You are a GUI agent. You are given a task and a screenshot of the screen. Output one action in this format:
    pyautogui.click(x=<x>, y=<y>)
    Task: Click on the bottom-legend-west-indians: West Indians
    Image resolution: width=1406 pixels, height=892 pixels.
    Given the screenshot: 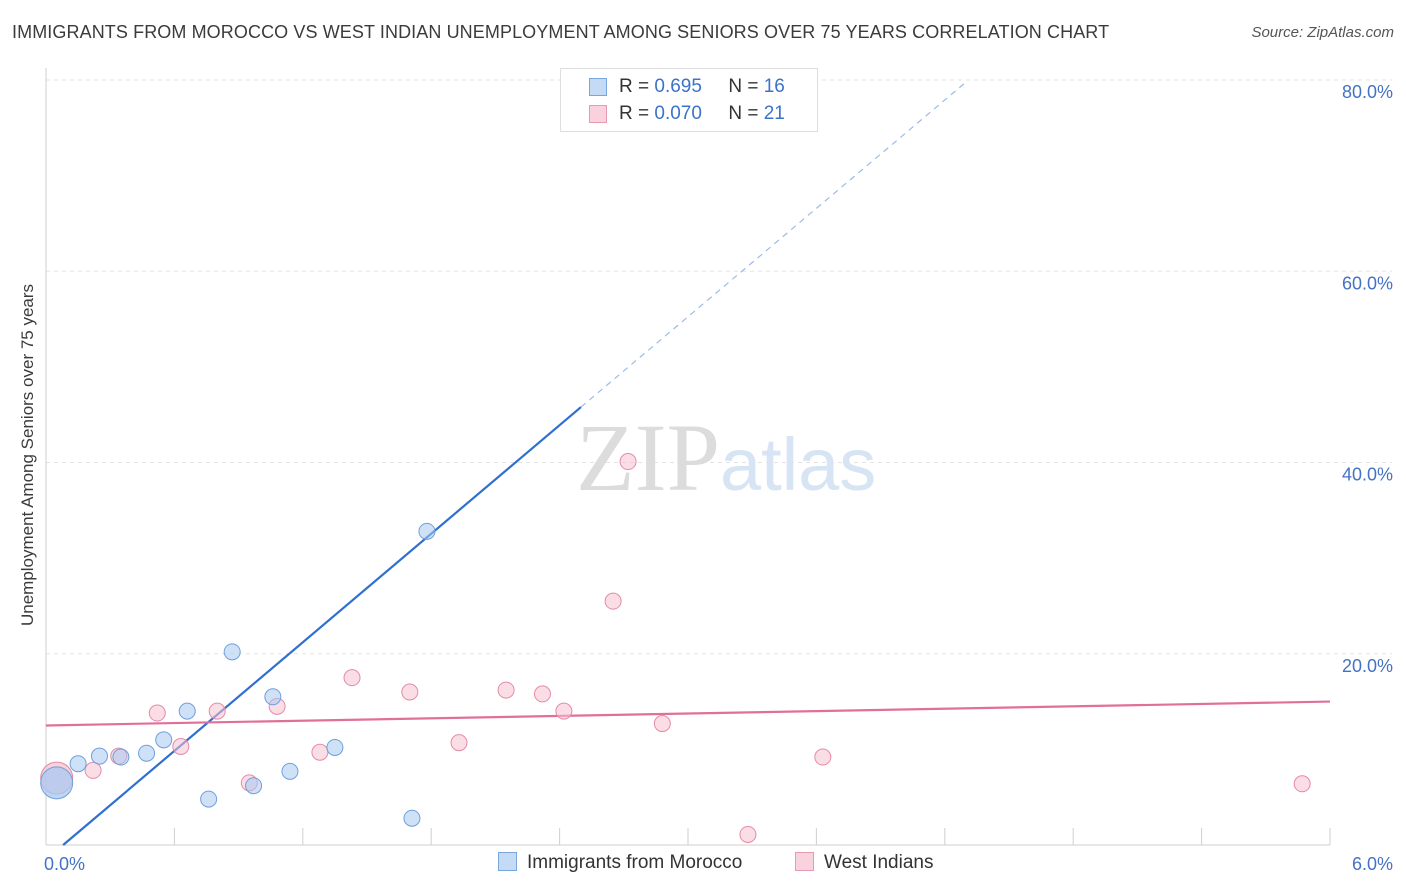 What is the action you would take?
    pyautogui.click(x=864, y=863)
    